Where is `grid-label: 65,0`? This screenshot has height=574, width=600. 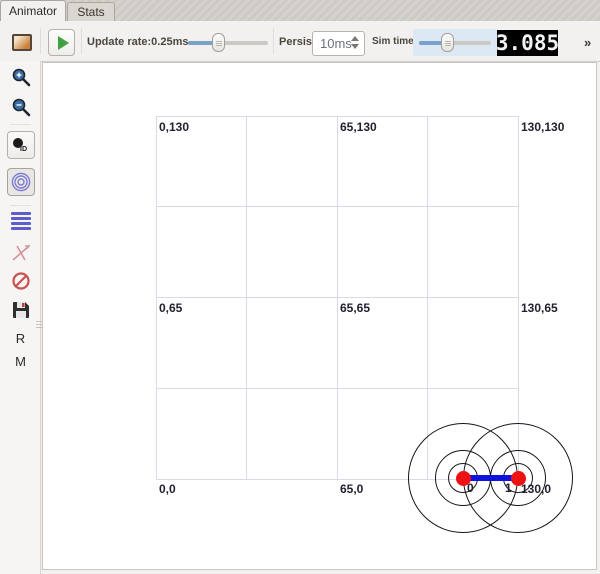
grid-label: 65,0 is located at coordinates (352, 489).